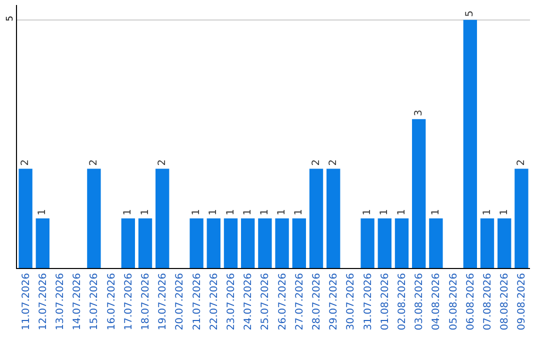 Image resolution: width=540 pixels, height=340 pixels. Describe the element at coordinates (300, 301) in the screenshot. I see `x-tick-label: 27.07.2026` at that location.